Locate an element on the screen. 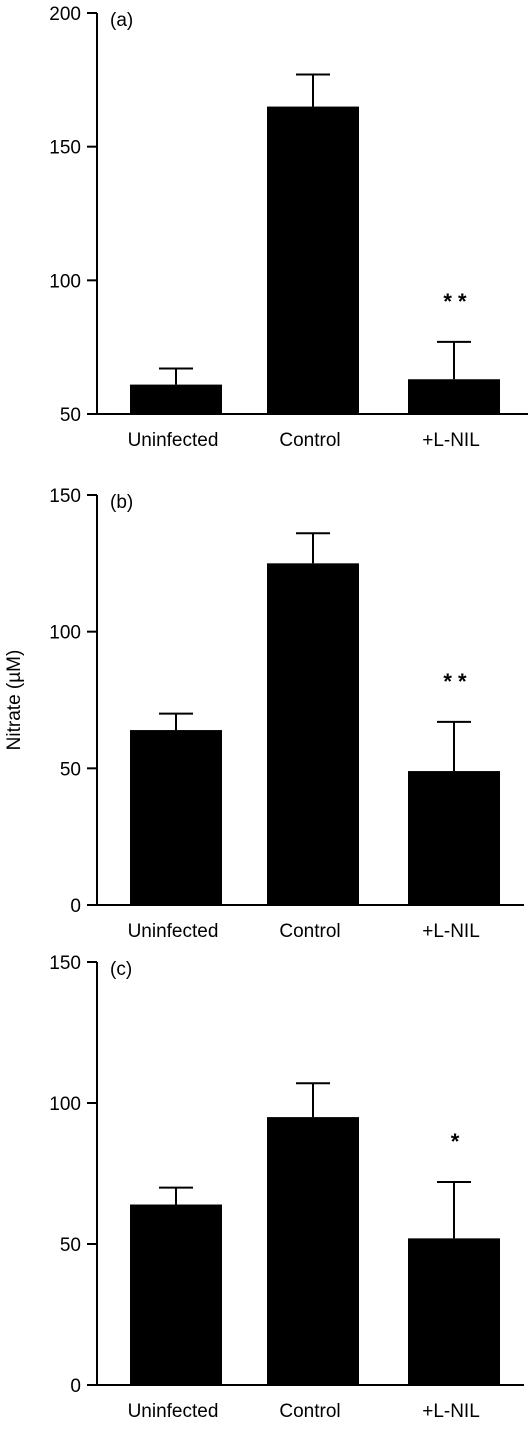 The image size is (531, 1440). panel-label: (c) is located at coordinates (121, 969).